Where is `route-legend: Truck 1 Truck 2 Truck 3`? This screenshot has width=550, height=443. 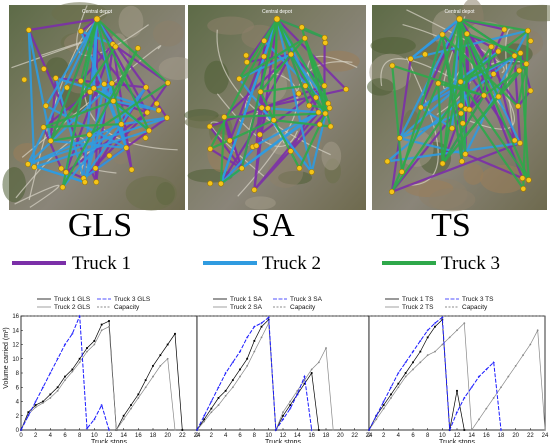
route-legend: Truck 1 Truck 2 Truck 3 is located at coordinates (256, 263).